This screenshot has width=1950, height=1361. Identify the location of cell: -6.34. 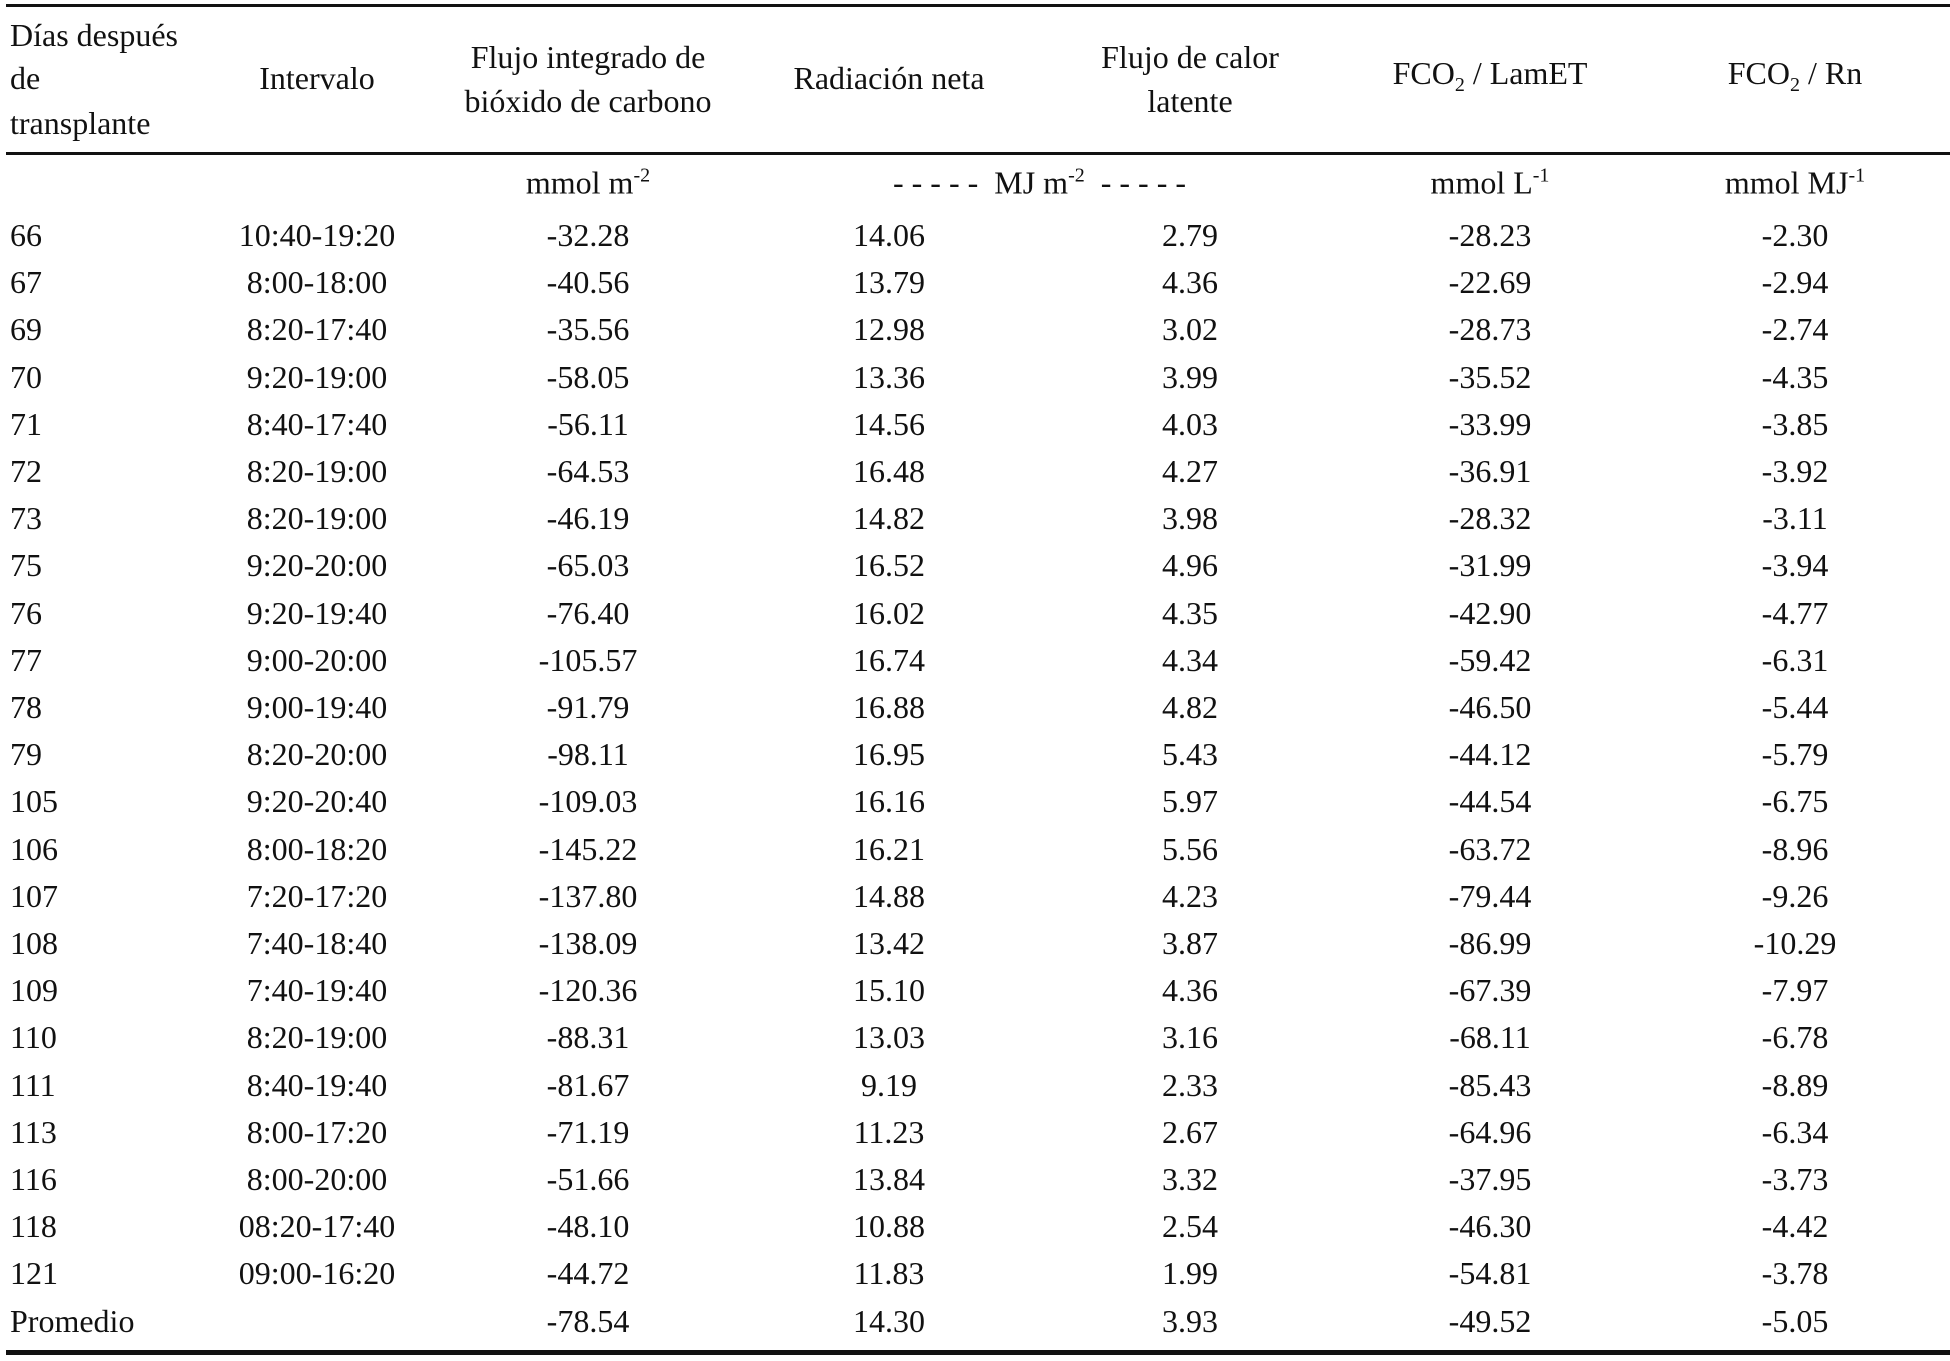
(1795, 1131).